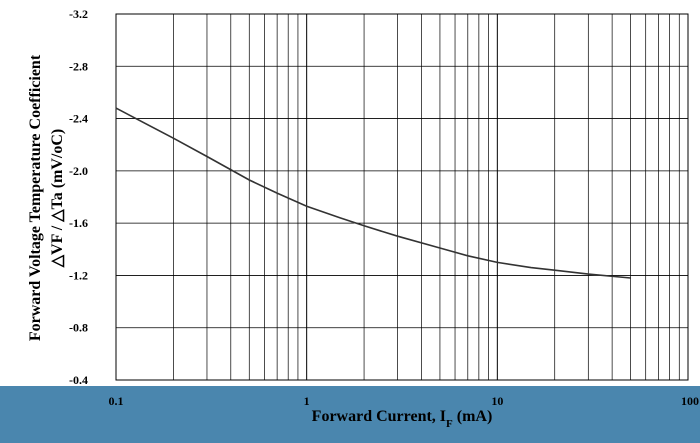  Describe the element at coordinates (78, 275) in the screenshot. I see `y-tick-label: -1.2` at that location.